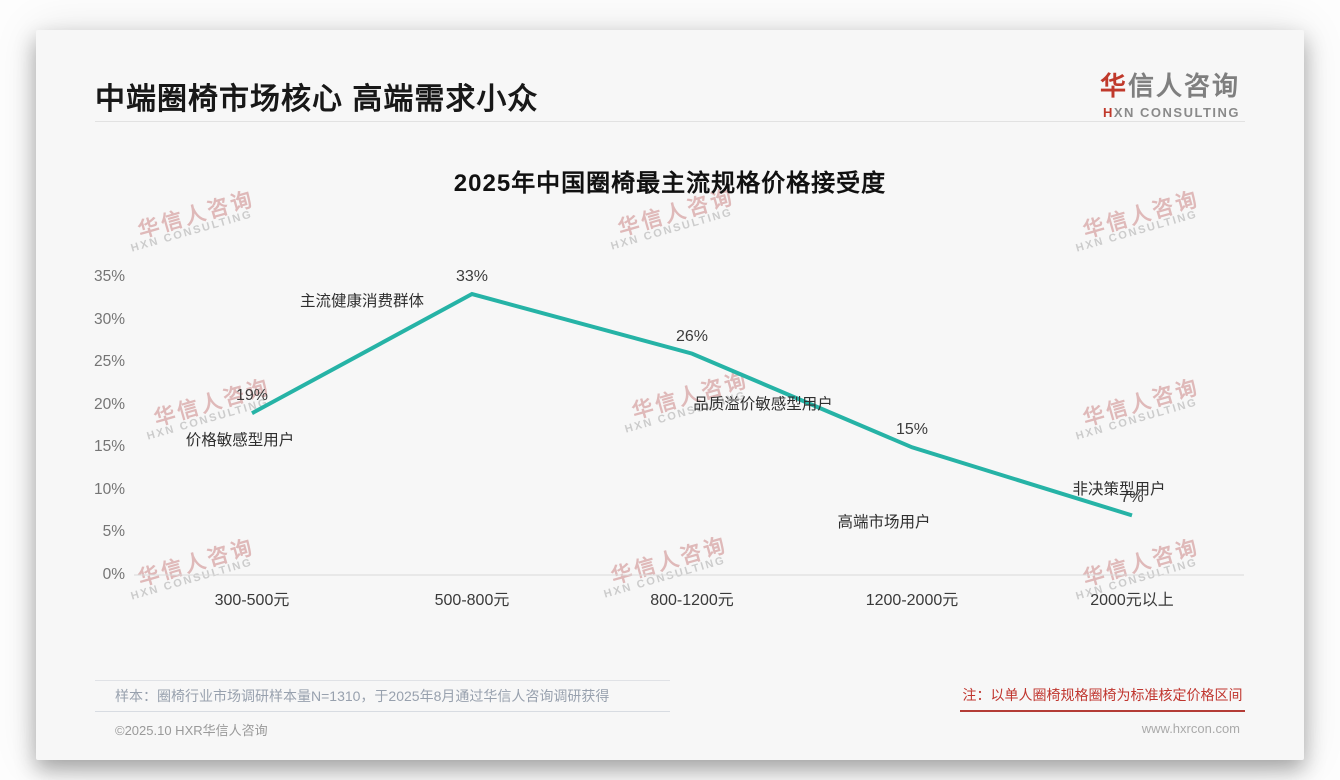  Describe the element at coordinates (113, 574) in the screenshot. I see `y-axis-tick-label: 0%` at that location.